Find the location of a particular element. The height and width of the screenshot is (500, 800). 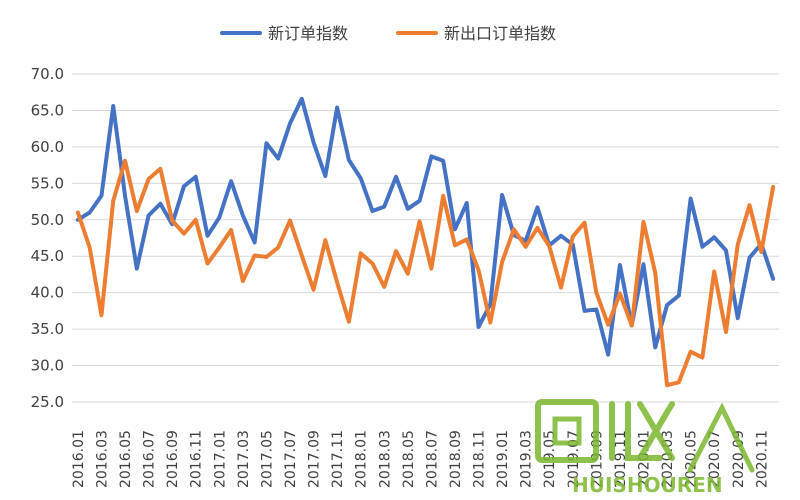

legend-item-new-orders: 新订单指数 is located at coordinates (284, 33).